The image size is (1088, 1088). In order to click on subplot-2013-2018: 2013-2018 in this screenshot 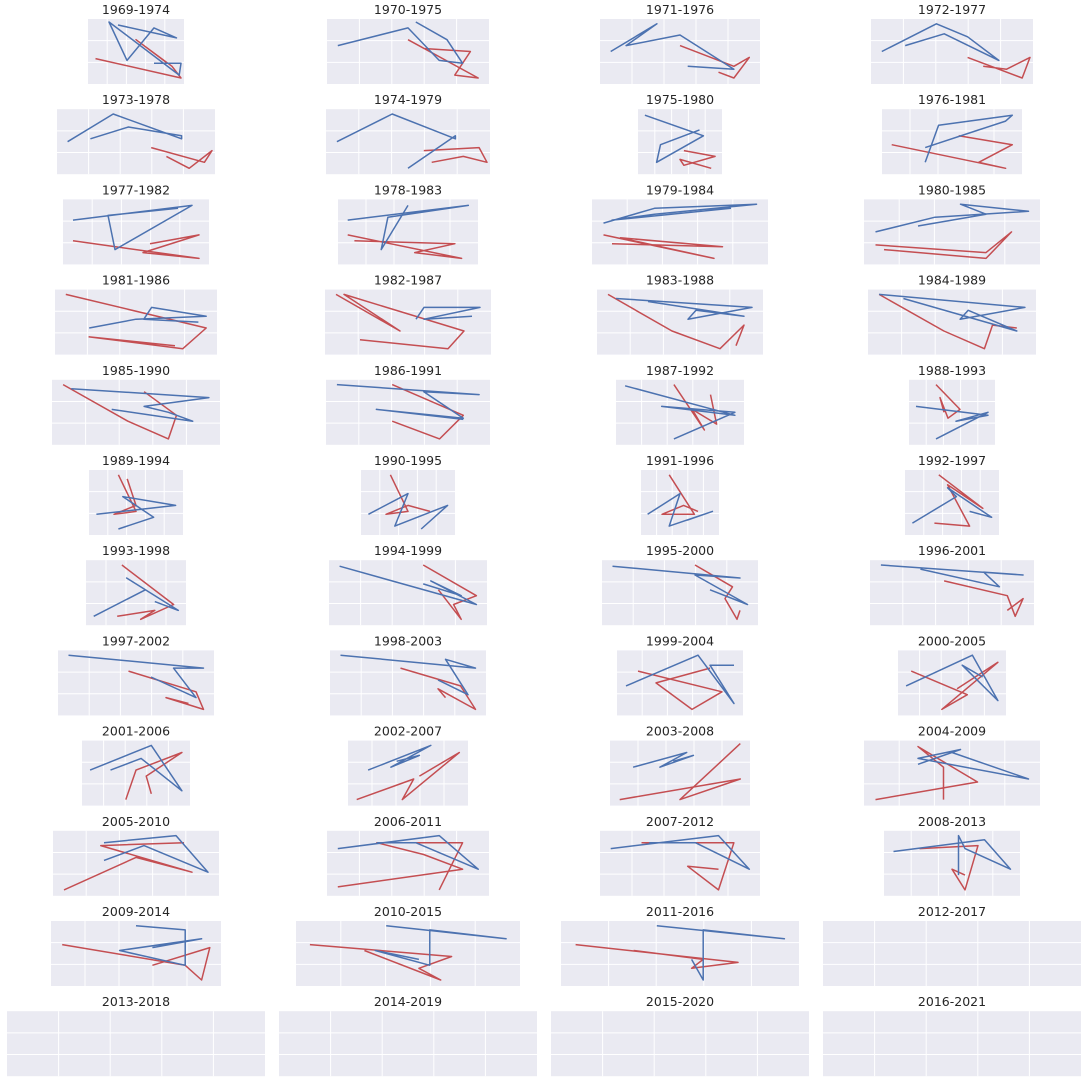, I will do `click(136, 1035)`.